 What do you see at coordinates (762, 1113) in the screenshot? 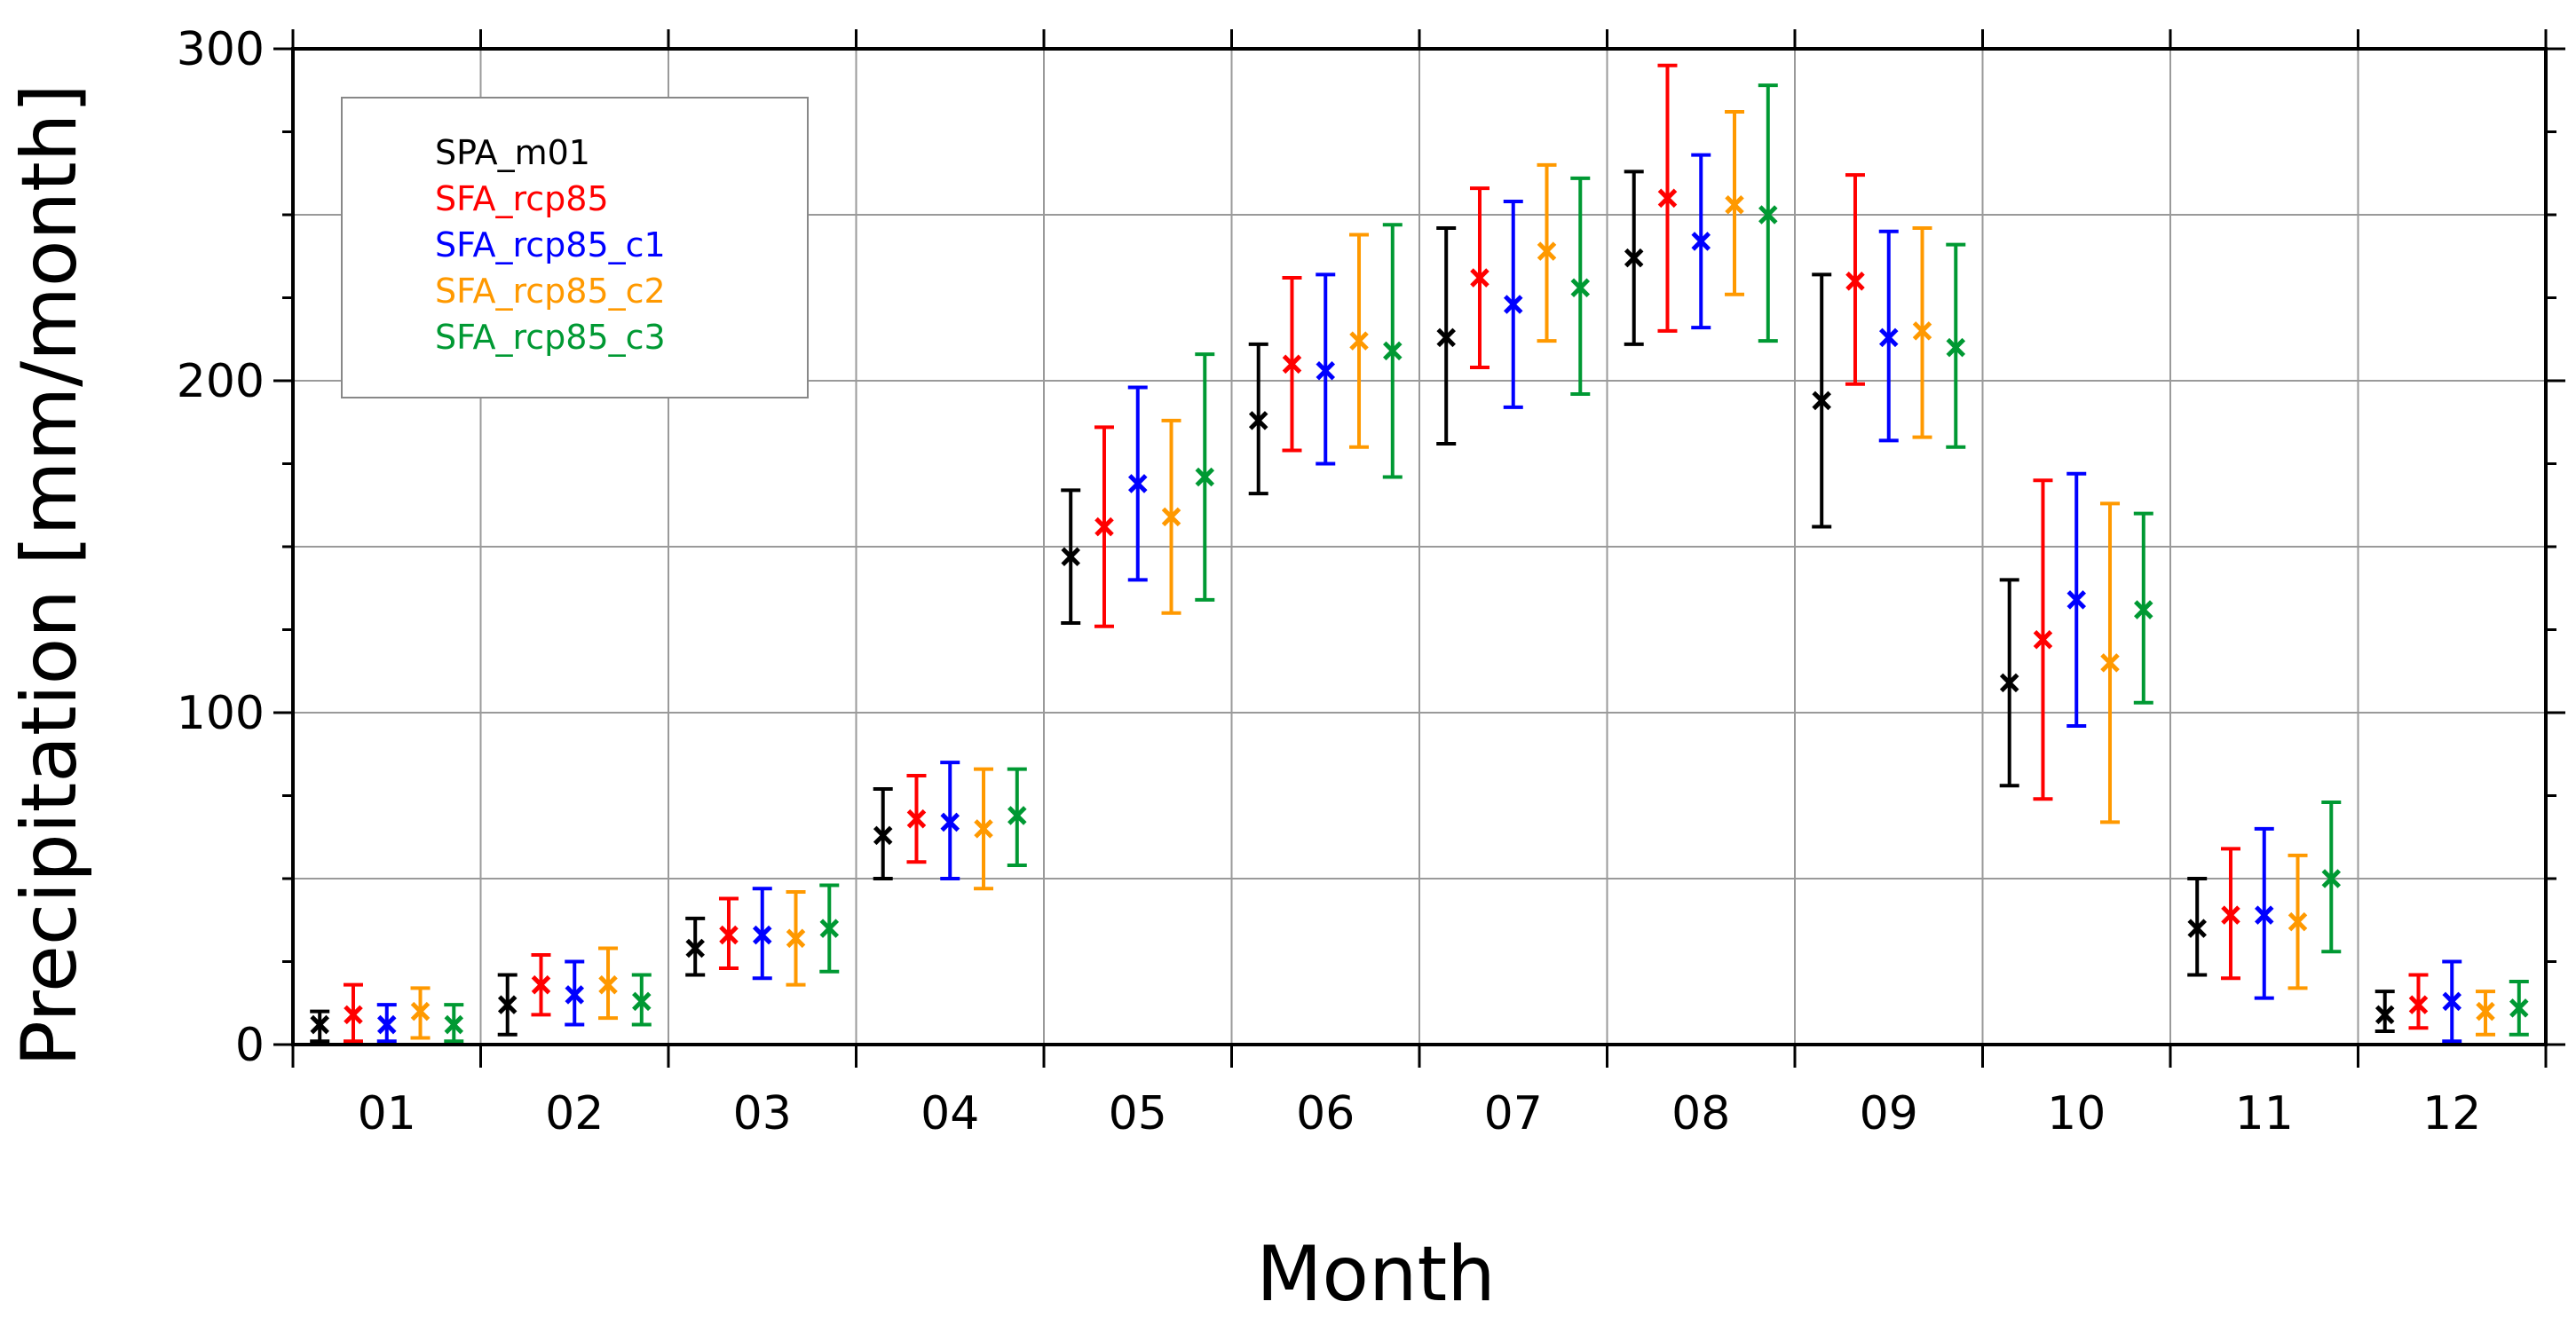
I see `x-tick-label: 03` at bounding box center [762, 1113].